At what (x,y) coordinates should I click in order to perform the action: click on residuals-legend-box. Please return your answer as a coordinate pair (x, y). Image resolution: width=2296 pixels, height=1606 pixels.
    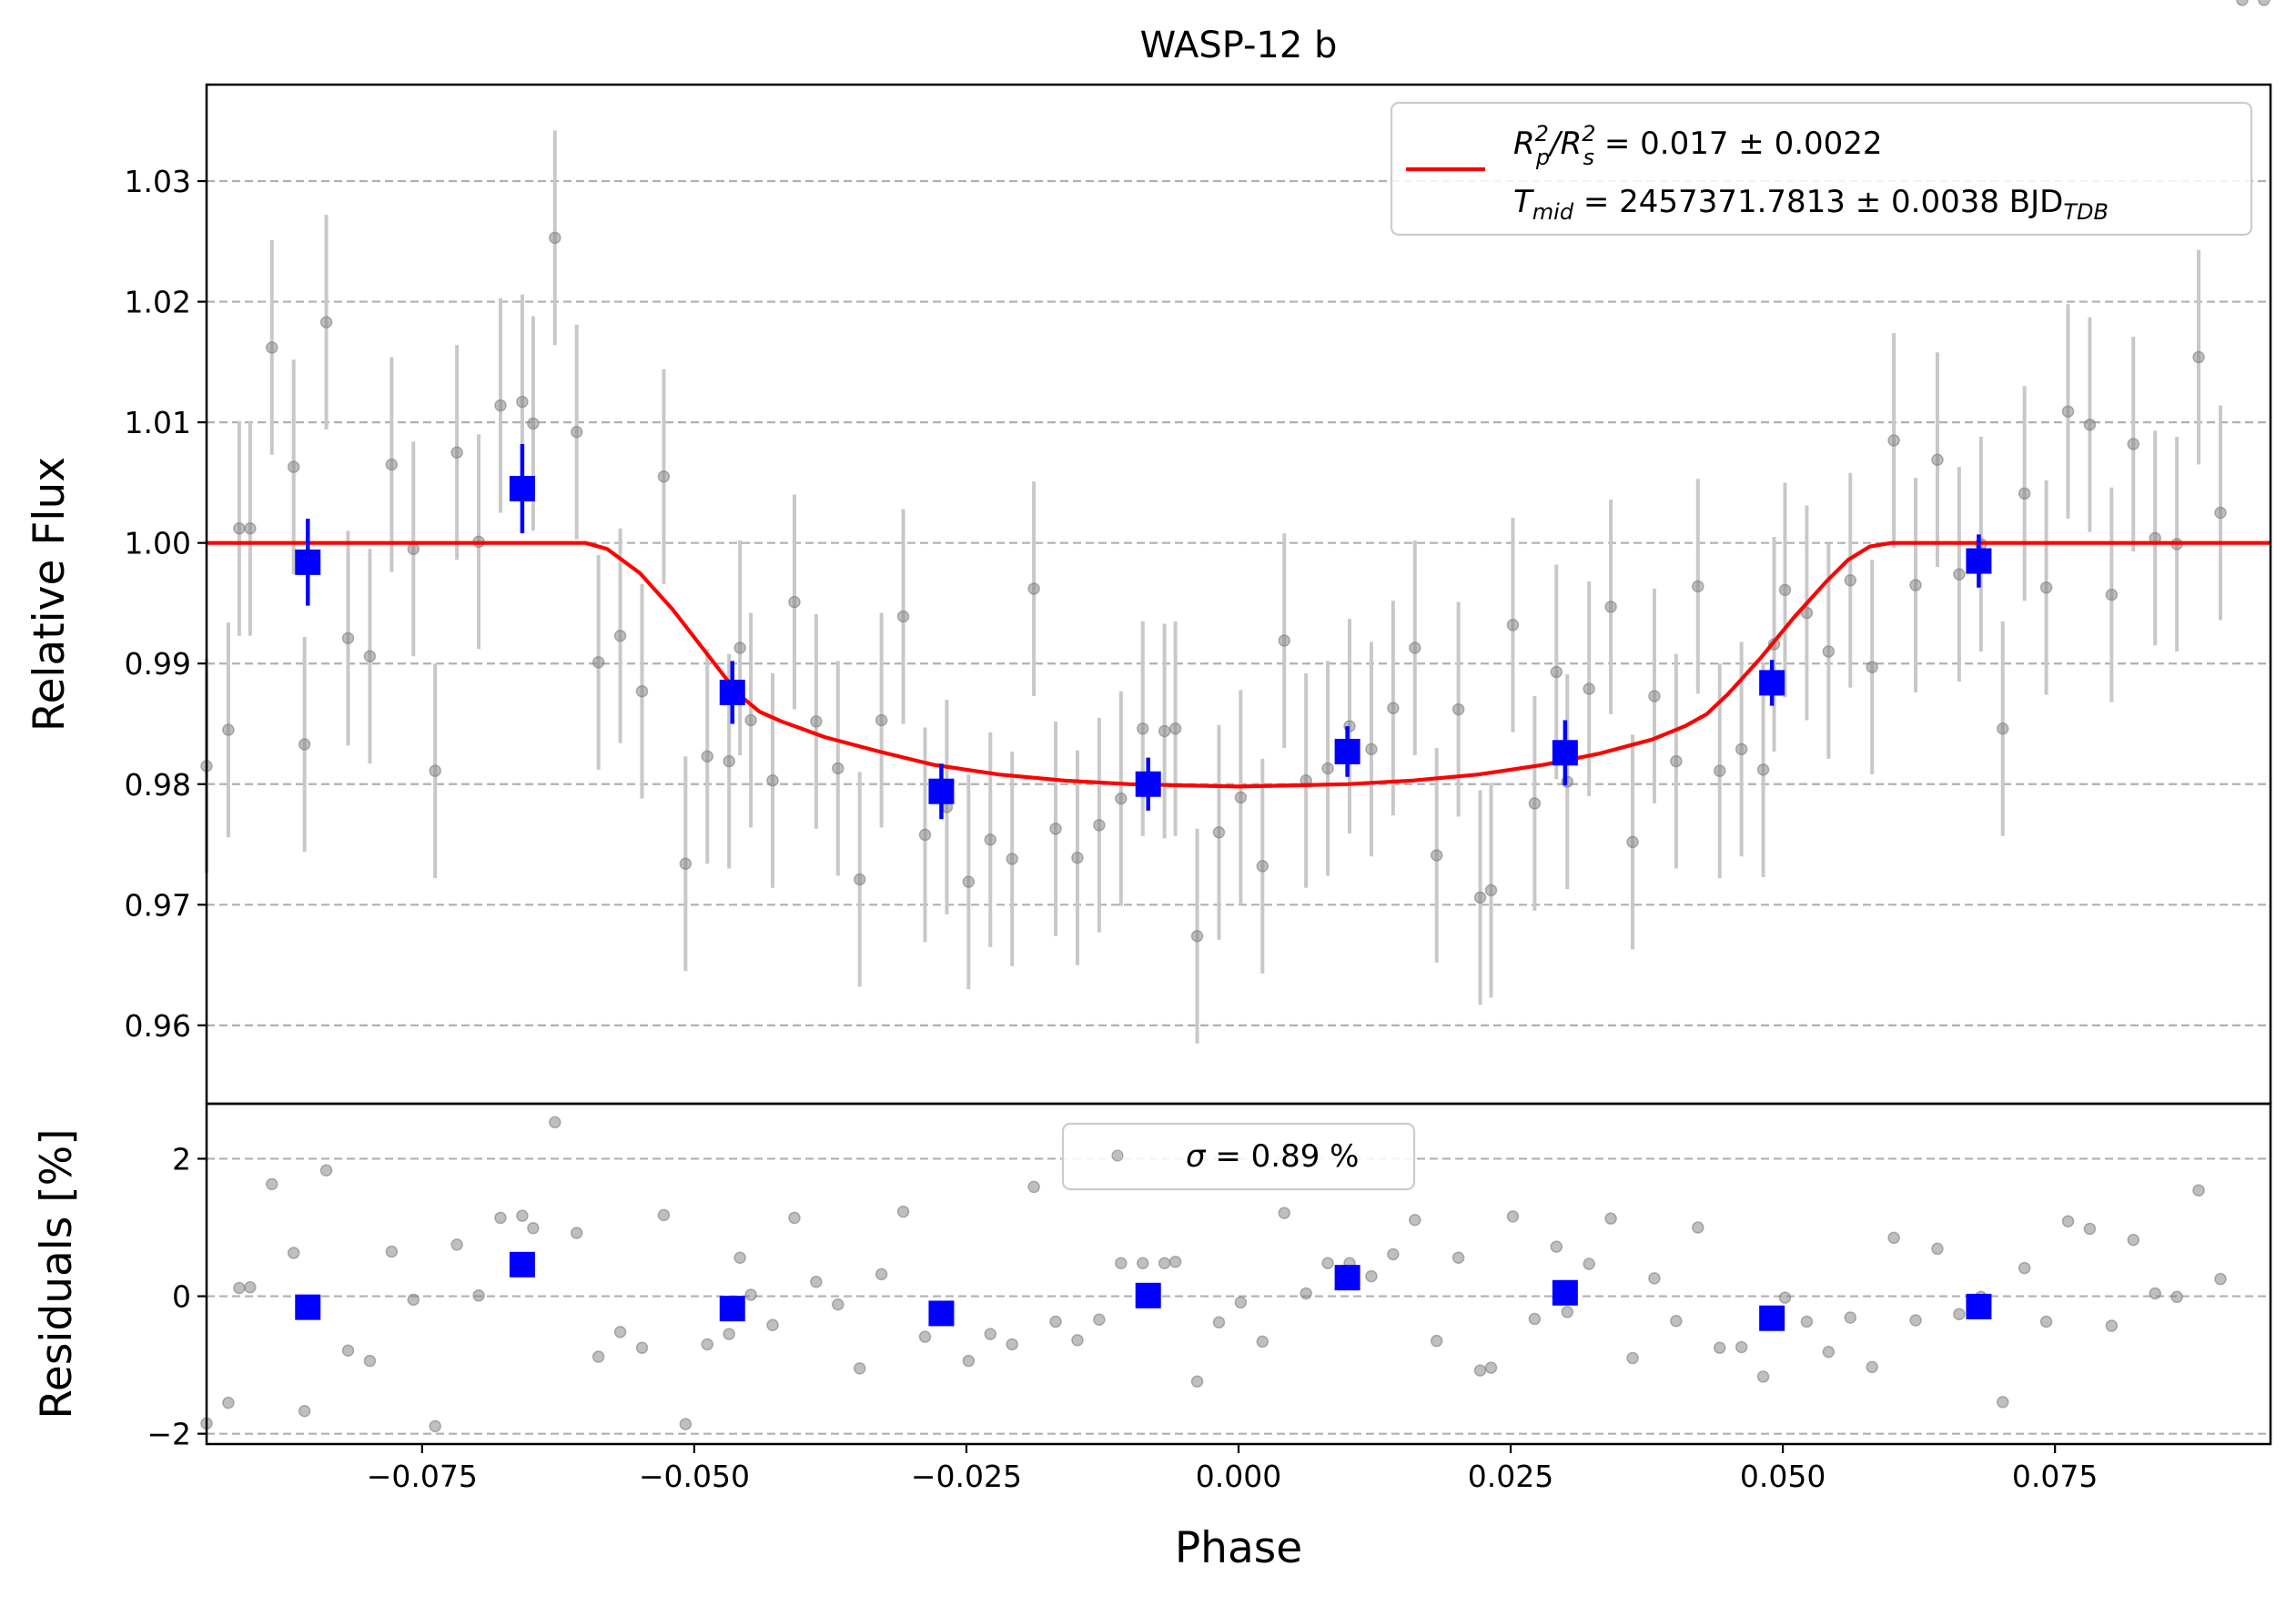
    Looking at the image, I should click on (1239, 1156).